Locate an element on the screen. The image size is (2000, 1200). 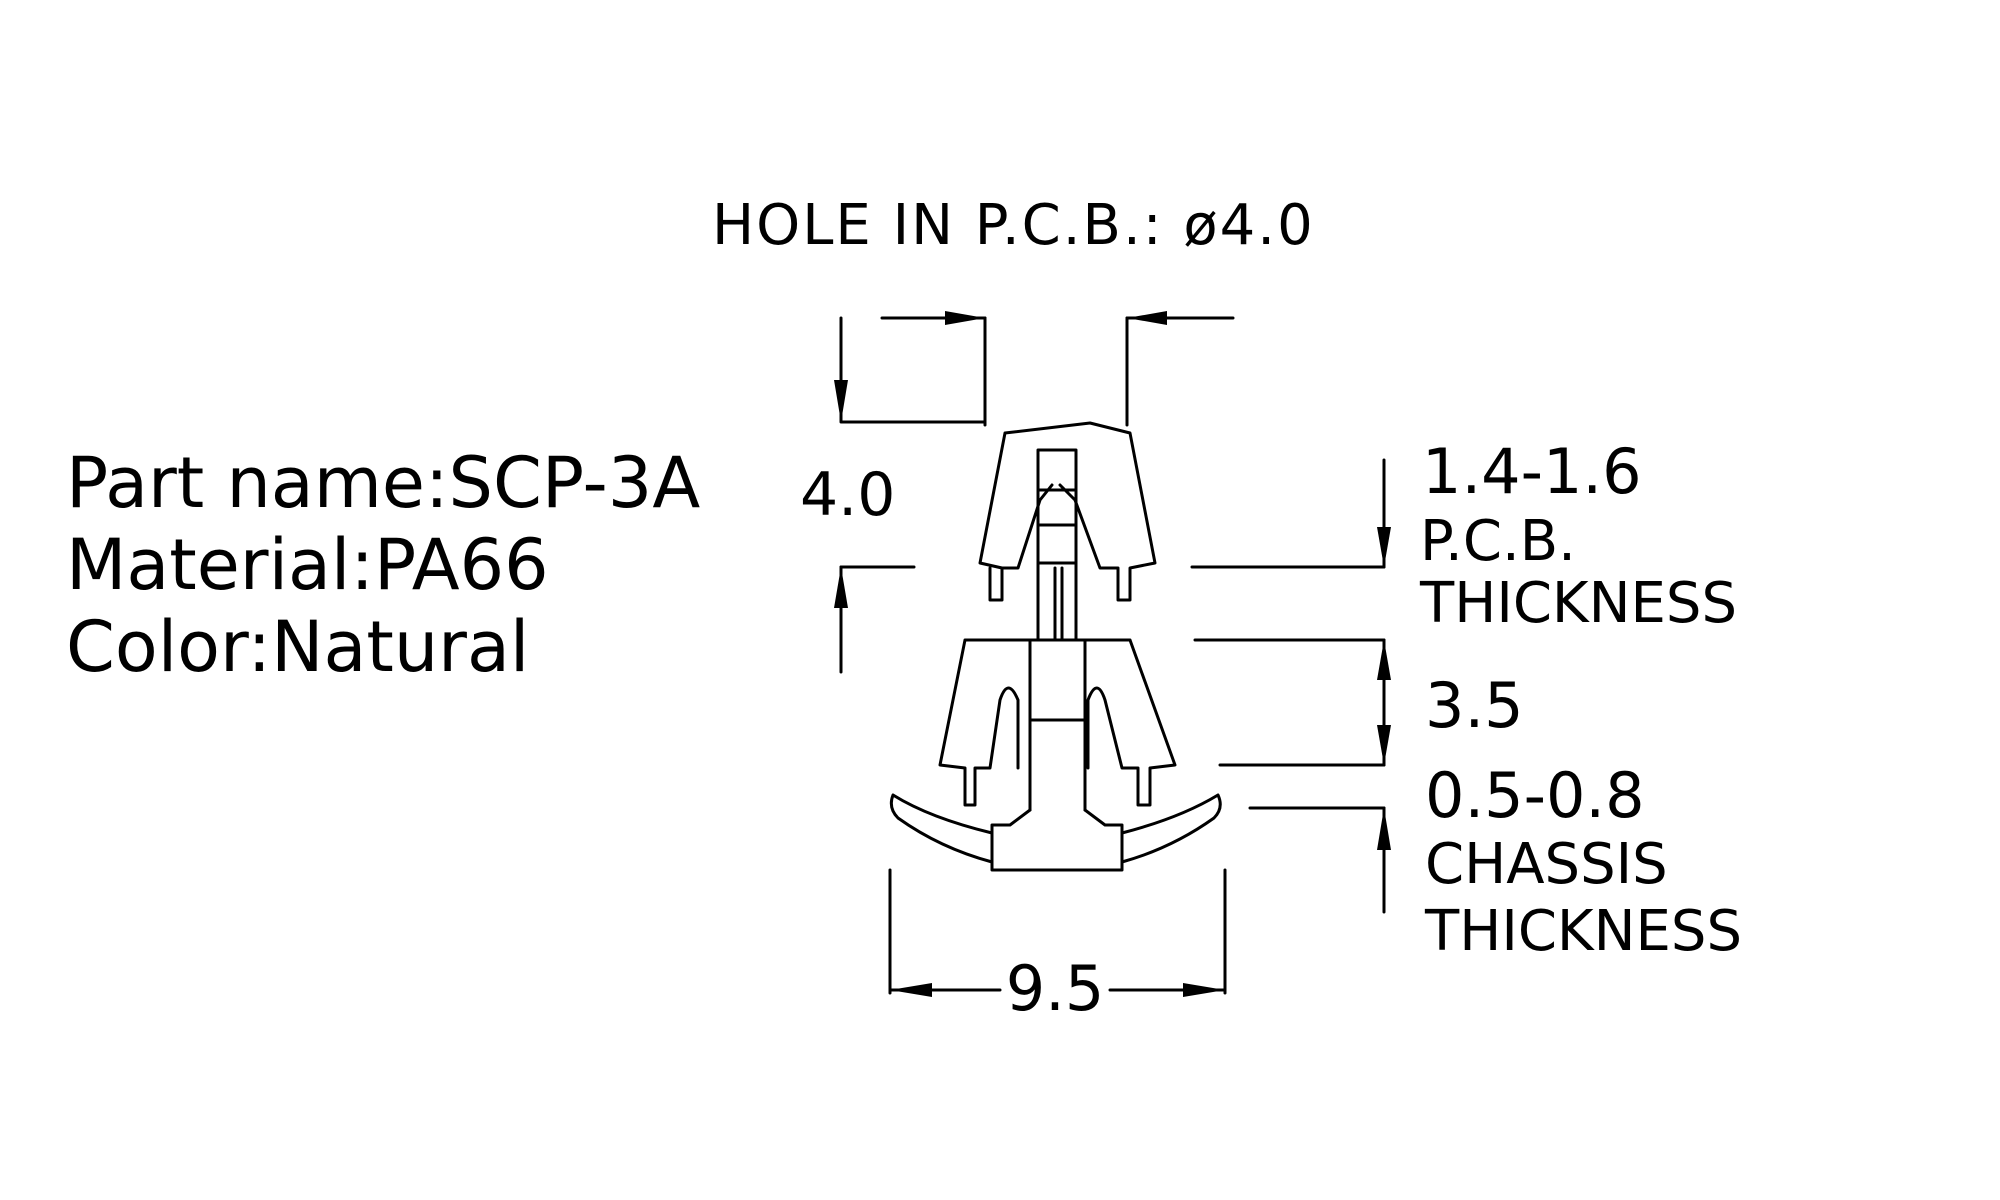
clip-outline is located at coordinates (1055, 646).